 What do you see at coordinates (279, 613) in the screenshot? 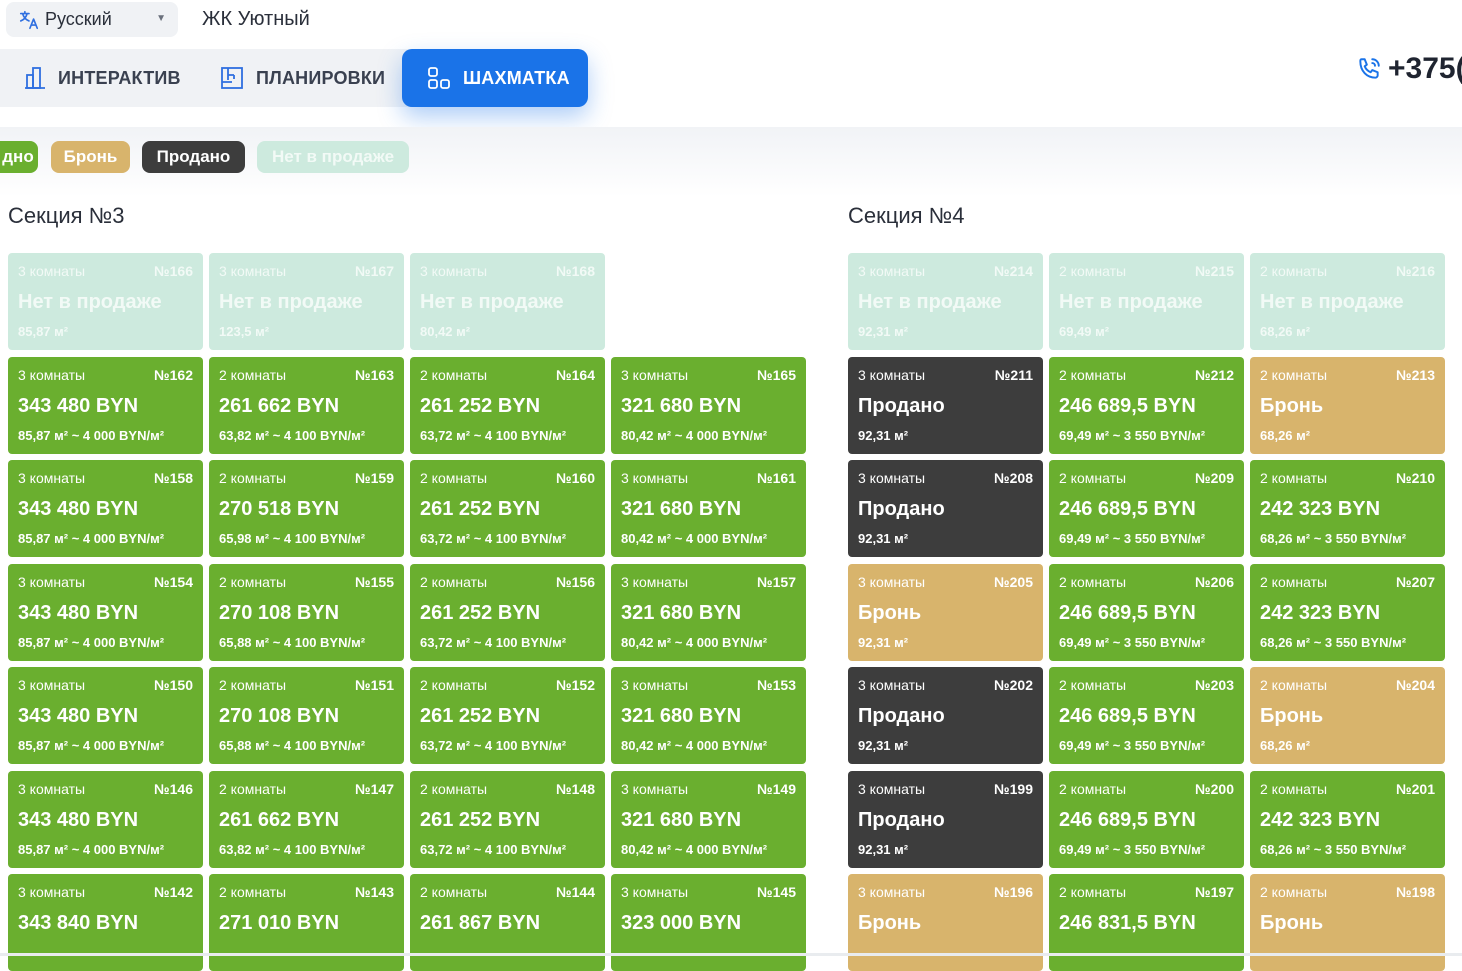
I see `apartment-price: 270 108 BYN` at bounding box center [279, 613].